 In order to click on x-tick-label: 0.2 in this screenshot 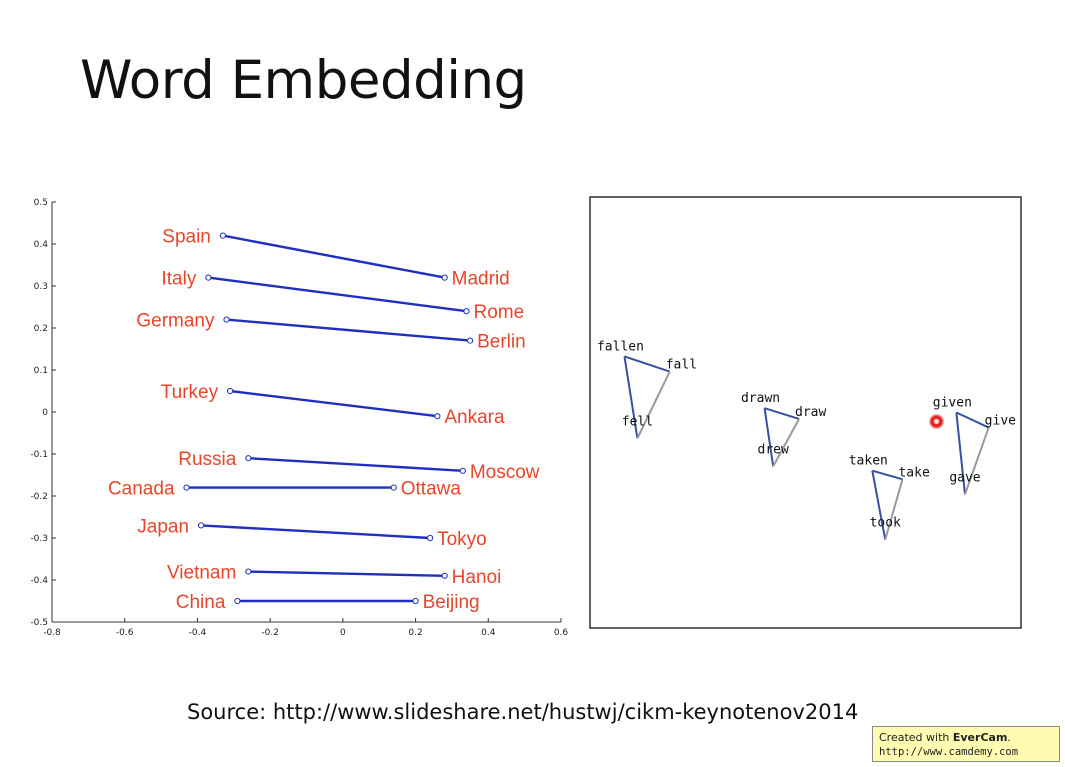, I will do `click(415, 633)`.